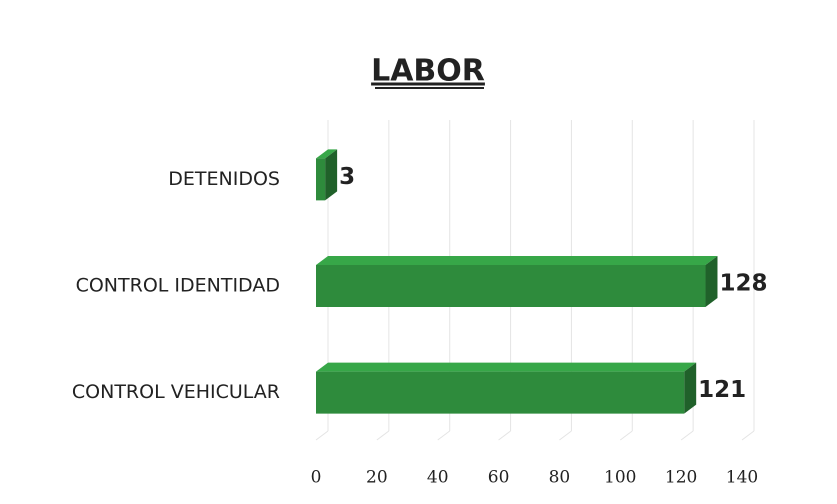 This screenshot has height=504, width=837. Describe the element at coordinates (178, 286) in the screenshot. I see `y-tick-label: CONTROL IDENTIDAD` at that location.